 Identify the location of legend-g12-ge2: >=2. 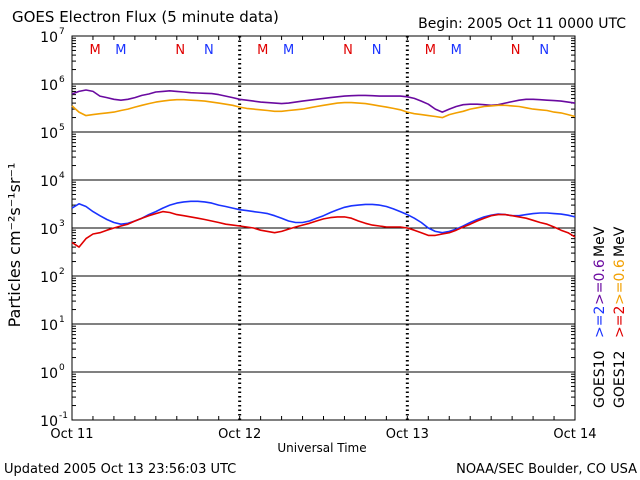
(620, 322).